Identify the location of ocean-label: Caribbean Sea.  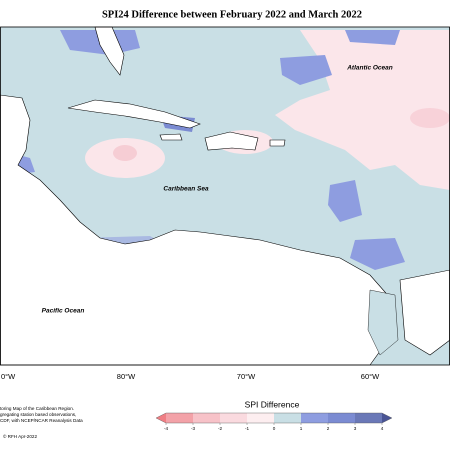
(186, 189).